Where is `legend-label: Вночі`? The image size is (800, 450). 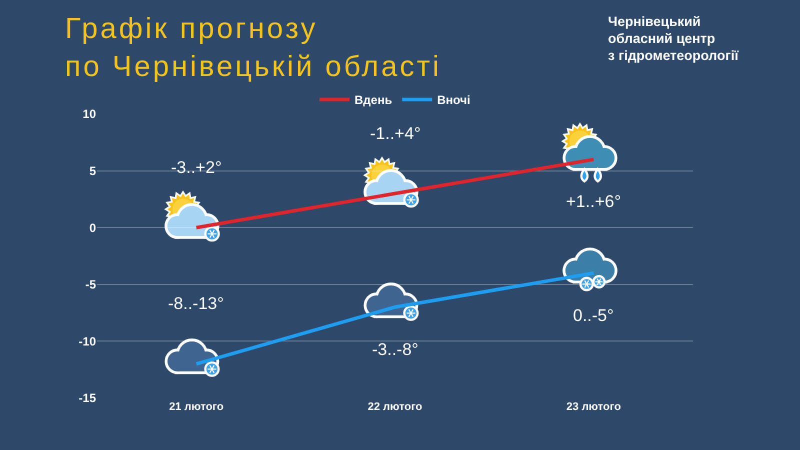 legend-label: Вночі is located at coordinates (453, 100).